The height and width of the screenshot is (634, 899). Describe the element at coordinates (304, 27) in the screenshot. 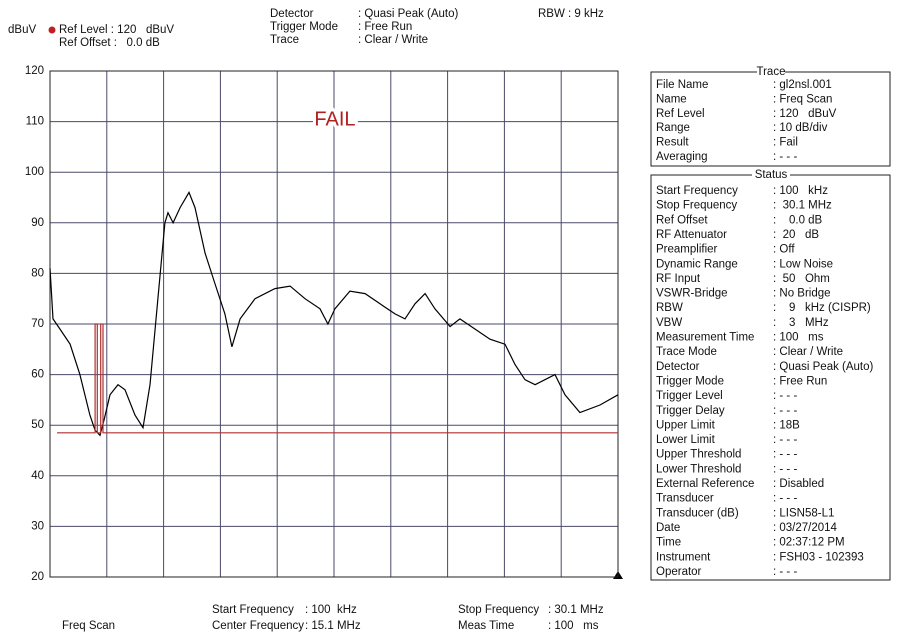

I see `setting-label: Trigger Mode` at that location.